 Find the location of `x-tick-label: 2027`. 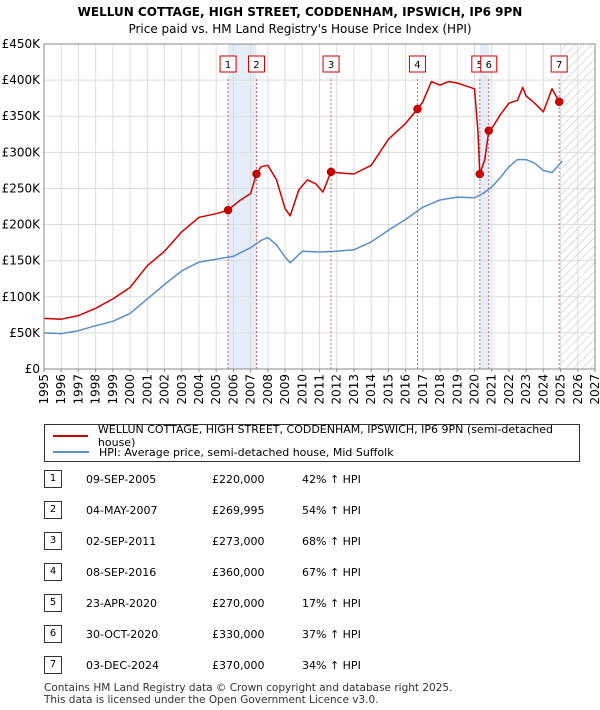

x-tick-label: 2027 is located at coordinates (594, 389).